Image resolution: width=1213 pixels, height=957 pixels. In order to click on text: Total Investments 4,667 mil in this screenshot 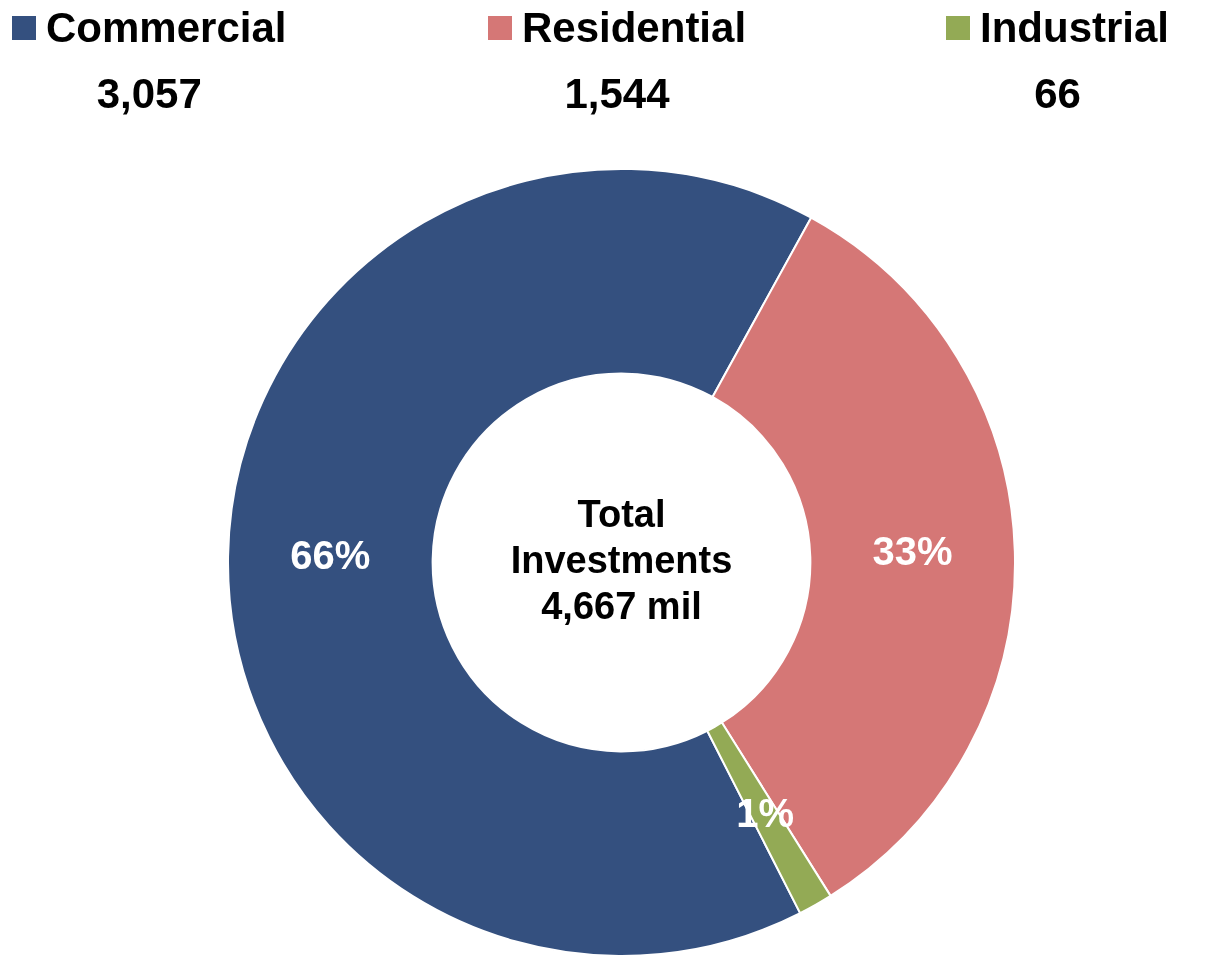, I will do `click(621, 559)`.